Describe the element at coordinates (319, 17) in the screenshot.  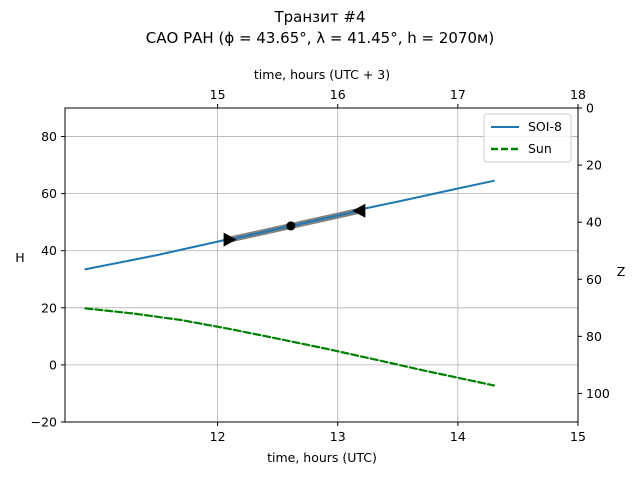
I see `chart-title-line1: Транзит #4` at that location.